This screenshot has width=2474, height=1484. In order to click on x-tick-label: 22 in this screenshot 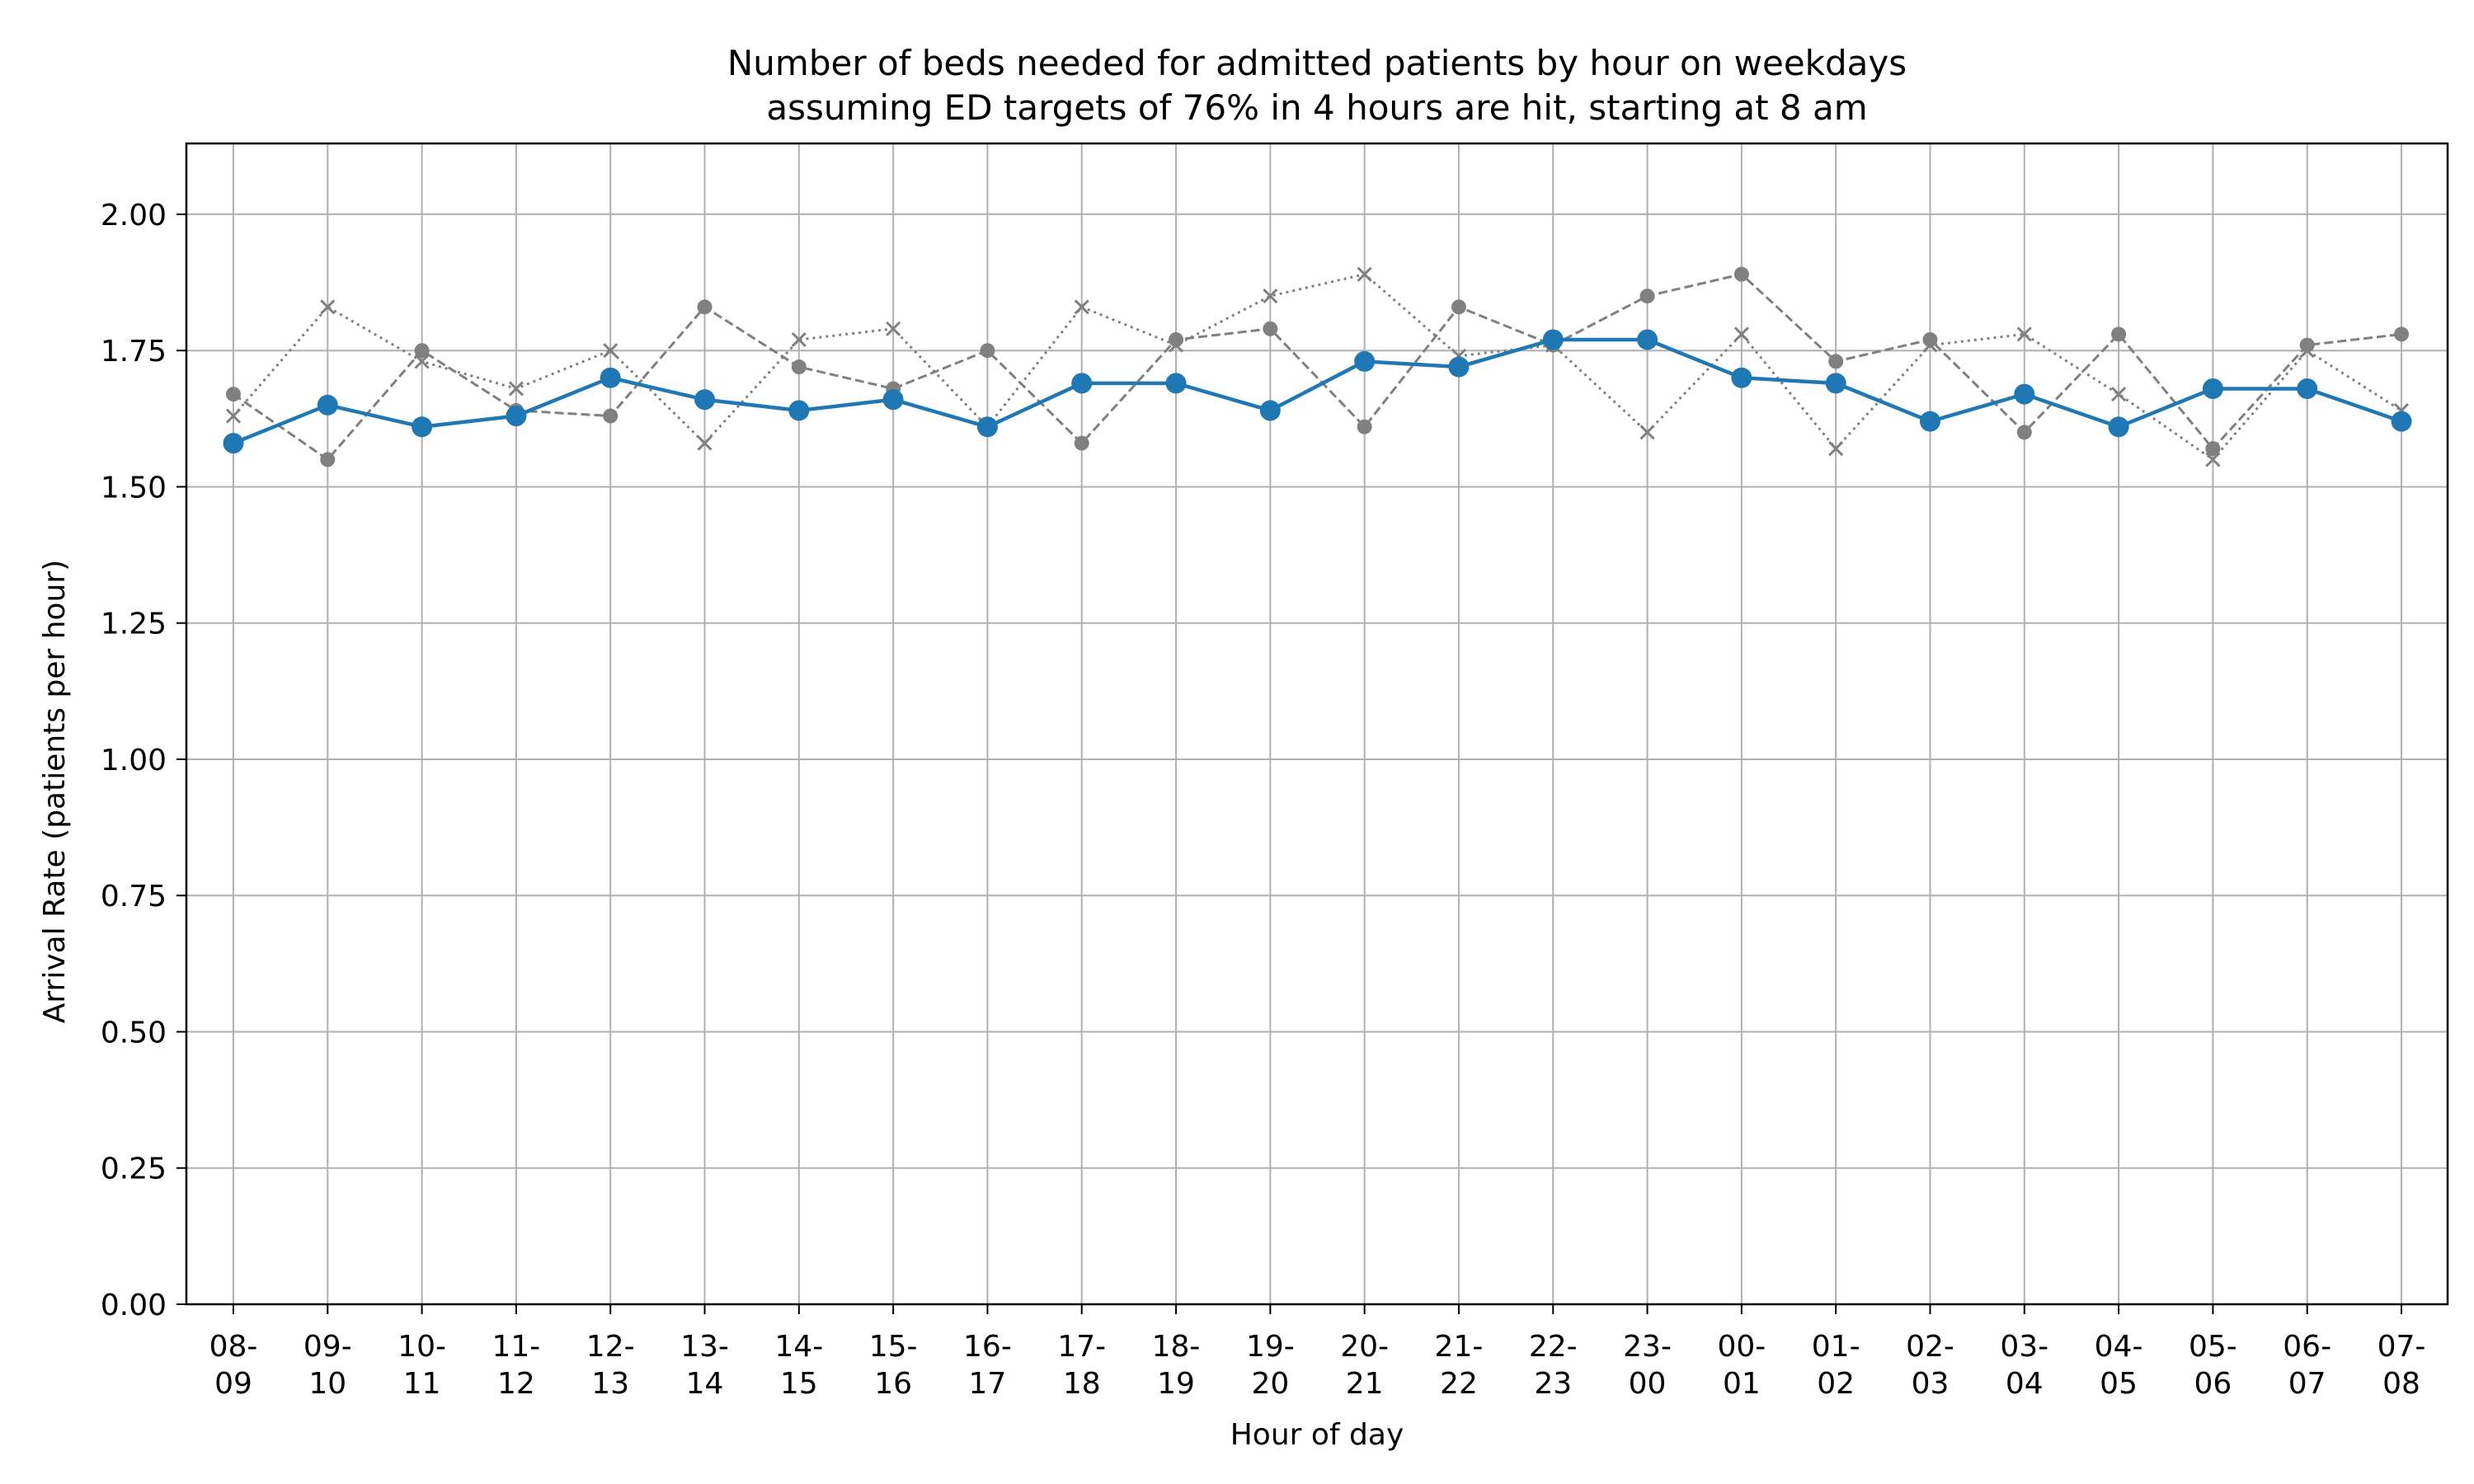, I will do `click(1459, 1384)`.